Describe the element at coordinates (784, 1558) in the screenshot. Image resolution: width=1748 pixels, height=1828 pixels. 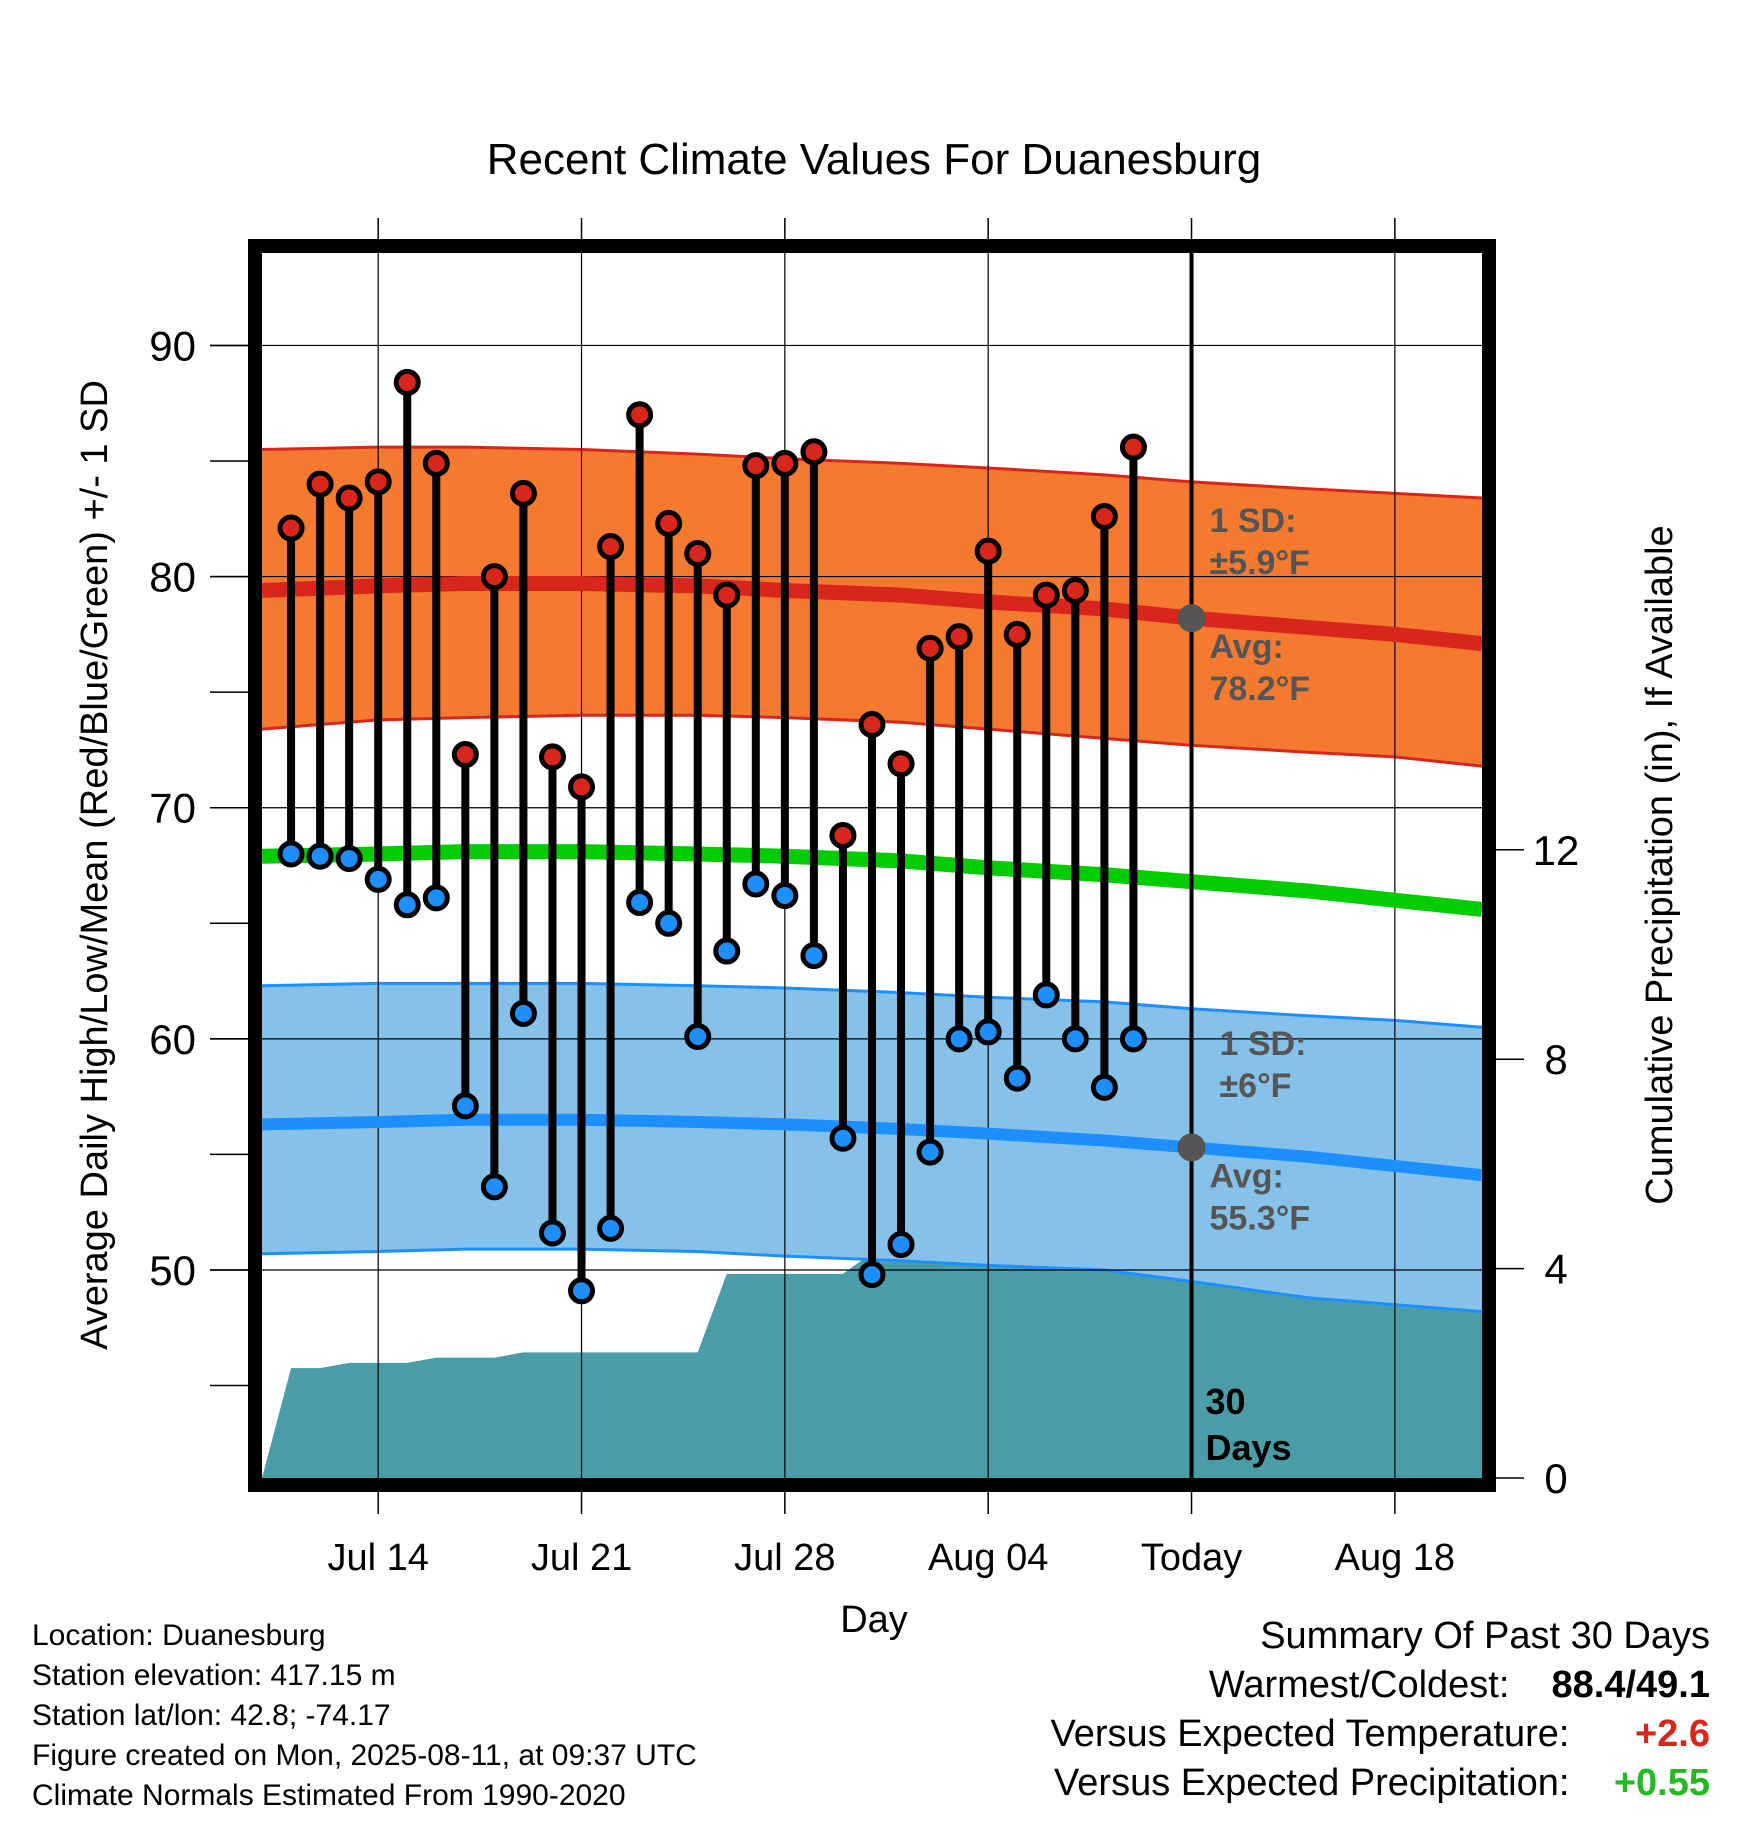
I see `x-tick-label: Jul 28` at that location.